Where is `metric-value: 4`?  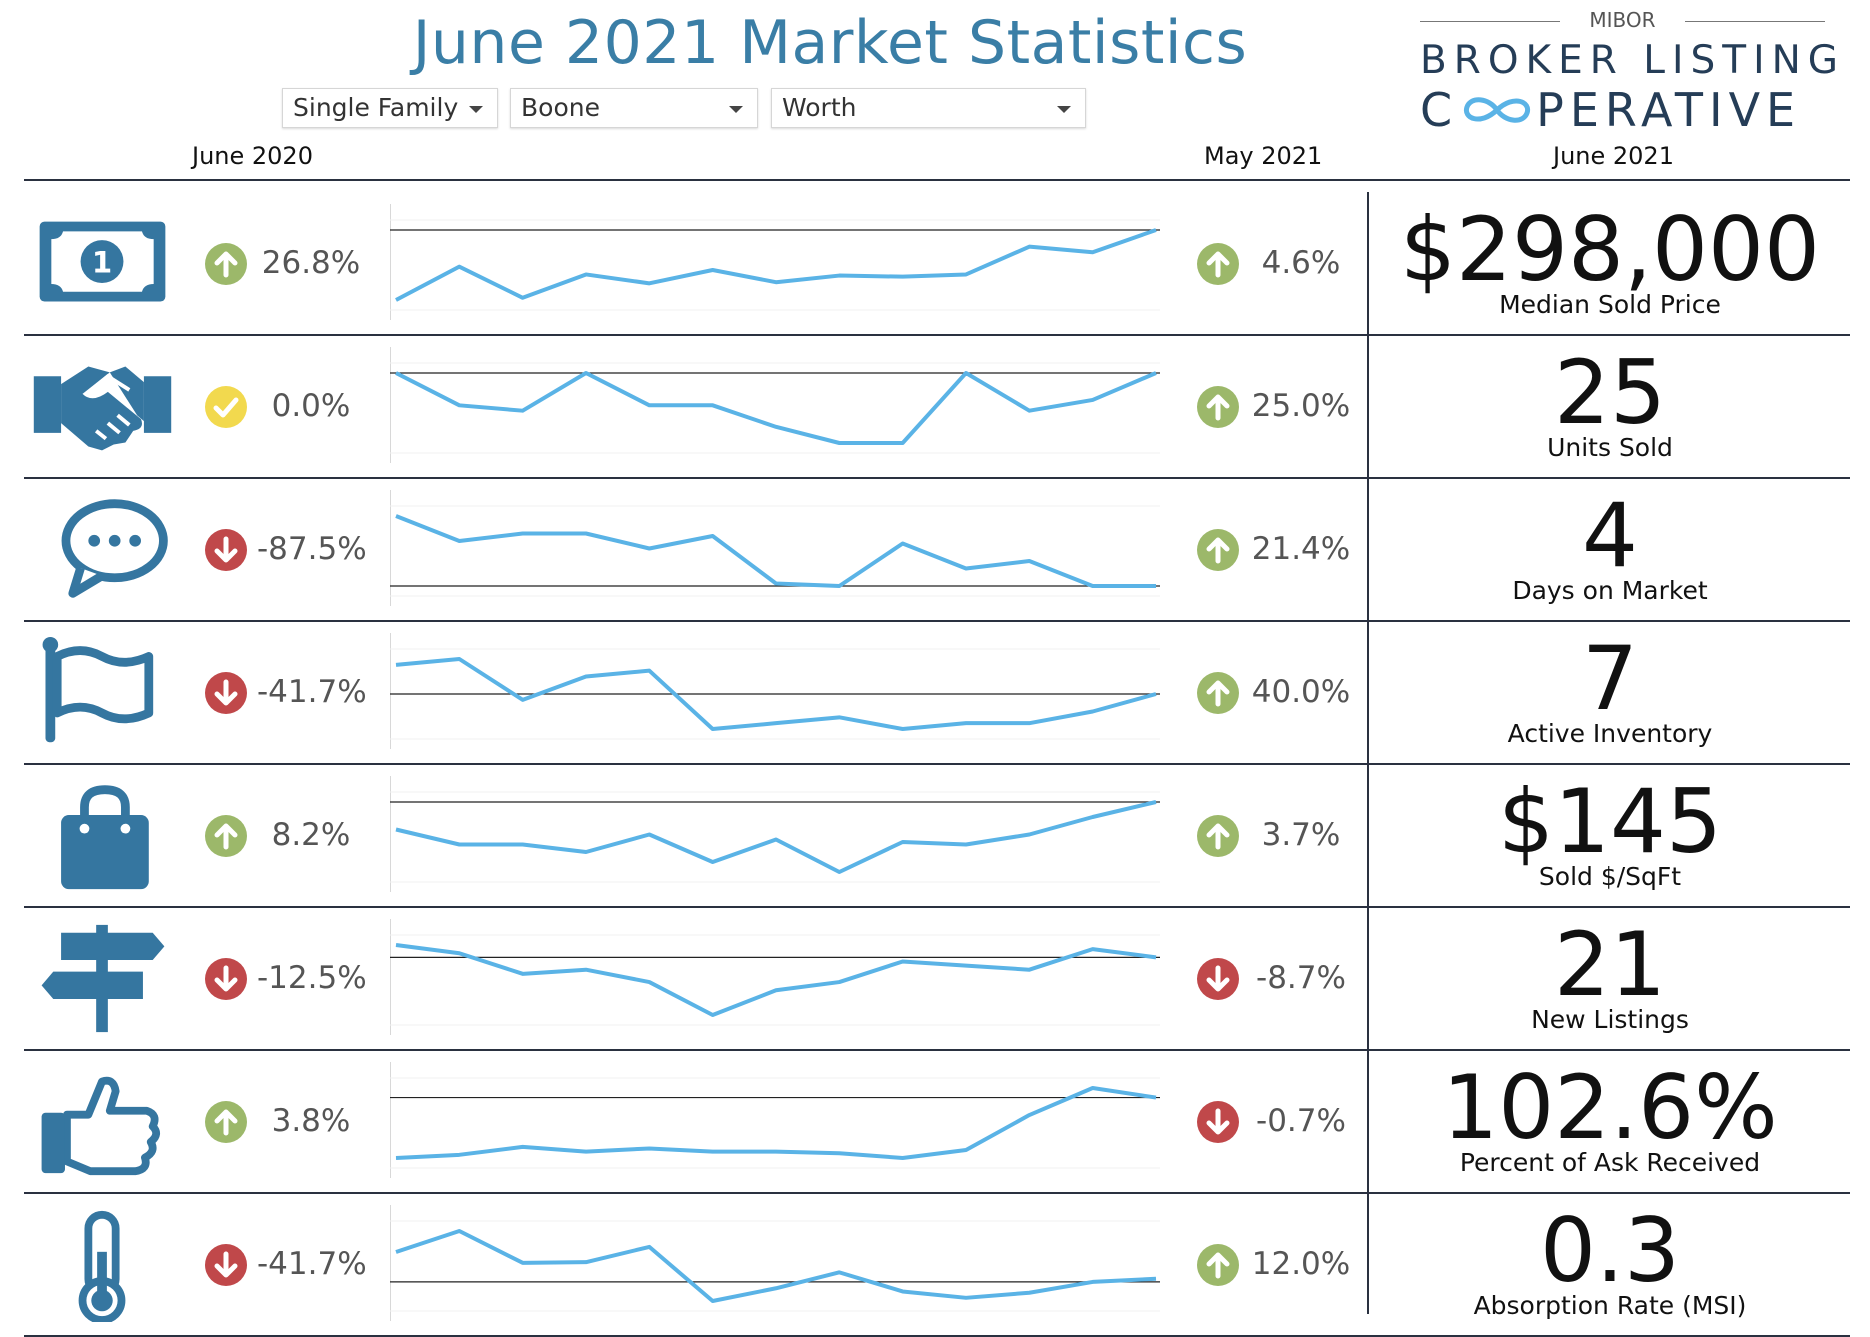 metric-value: 4 is located at coordinates (1610, 536).